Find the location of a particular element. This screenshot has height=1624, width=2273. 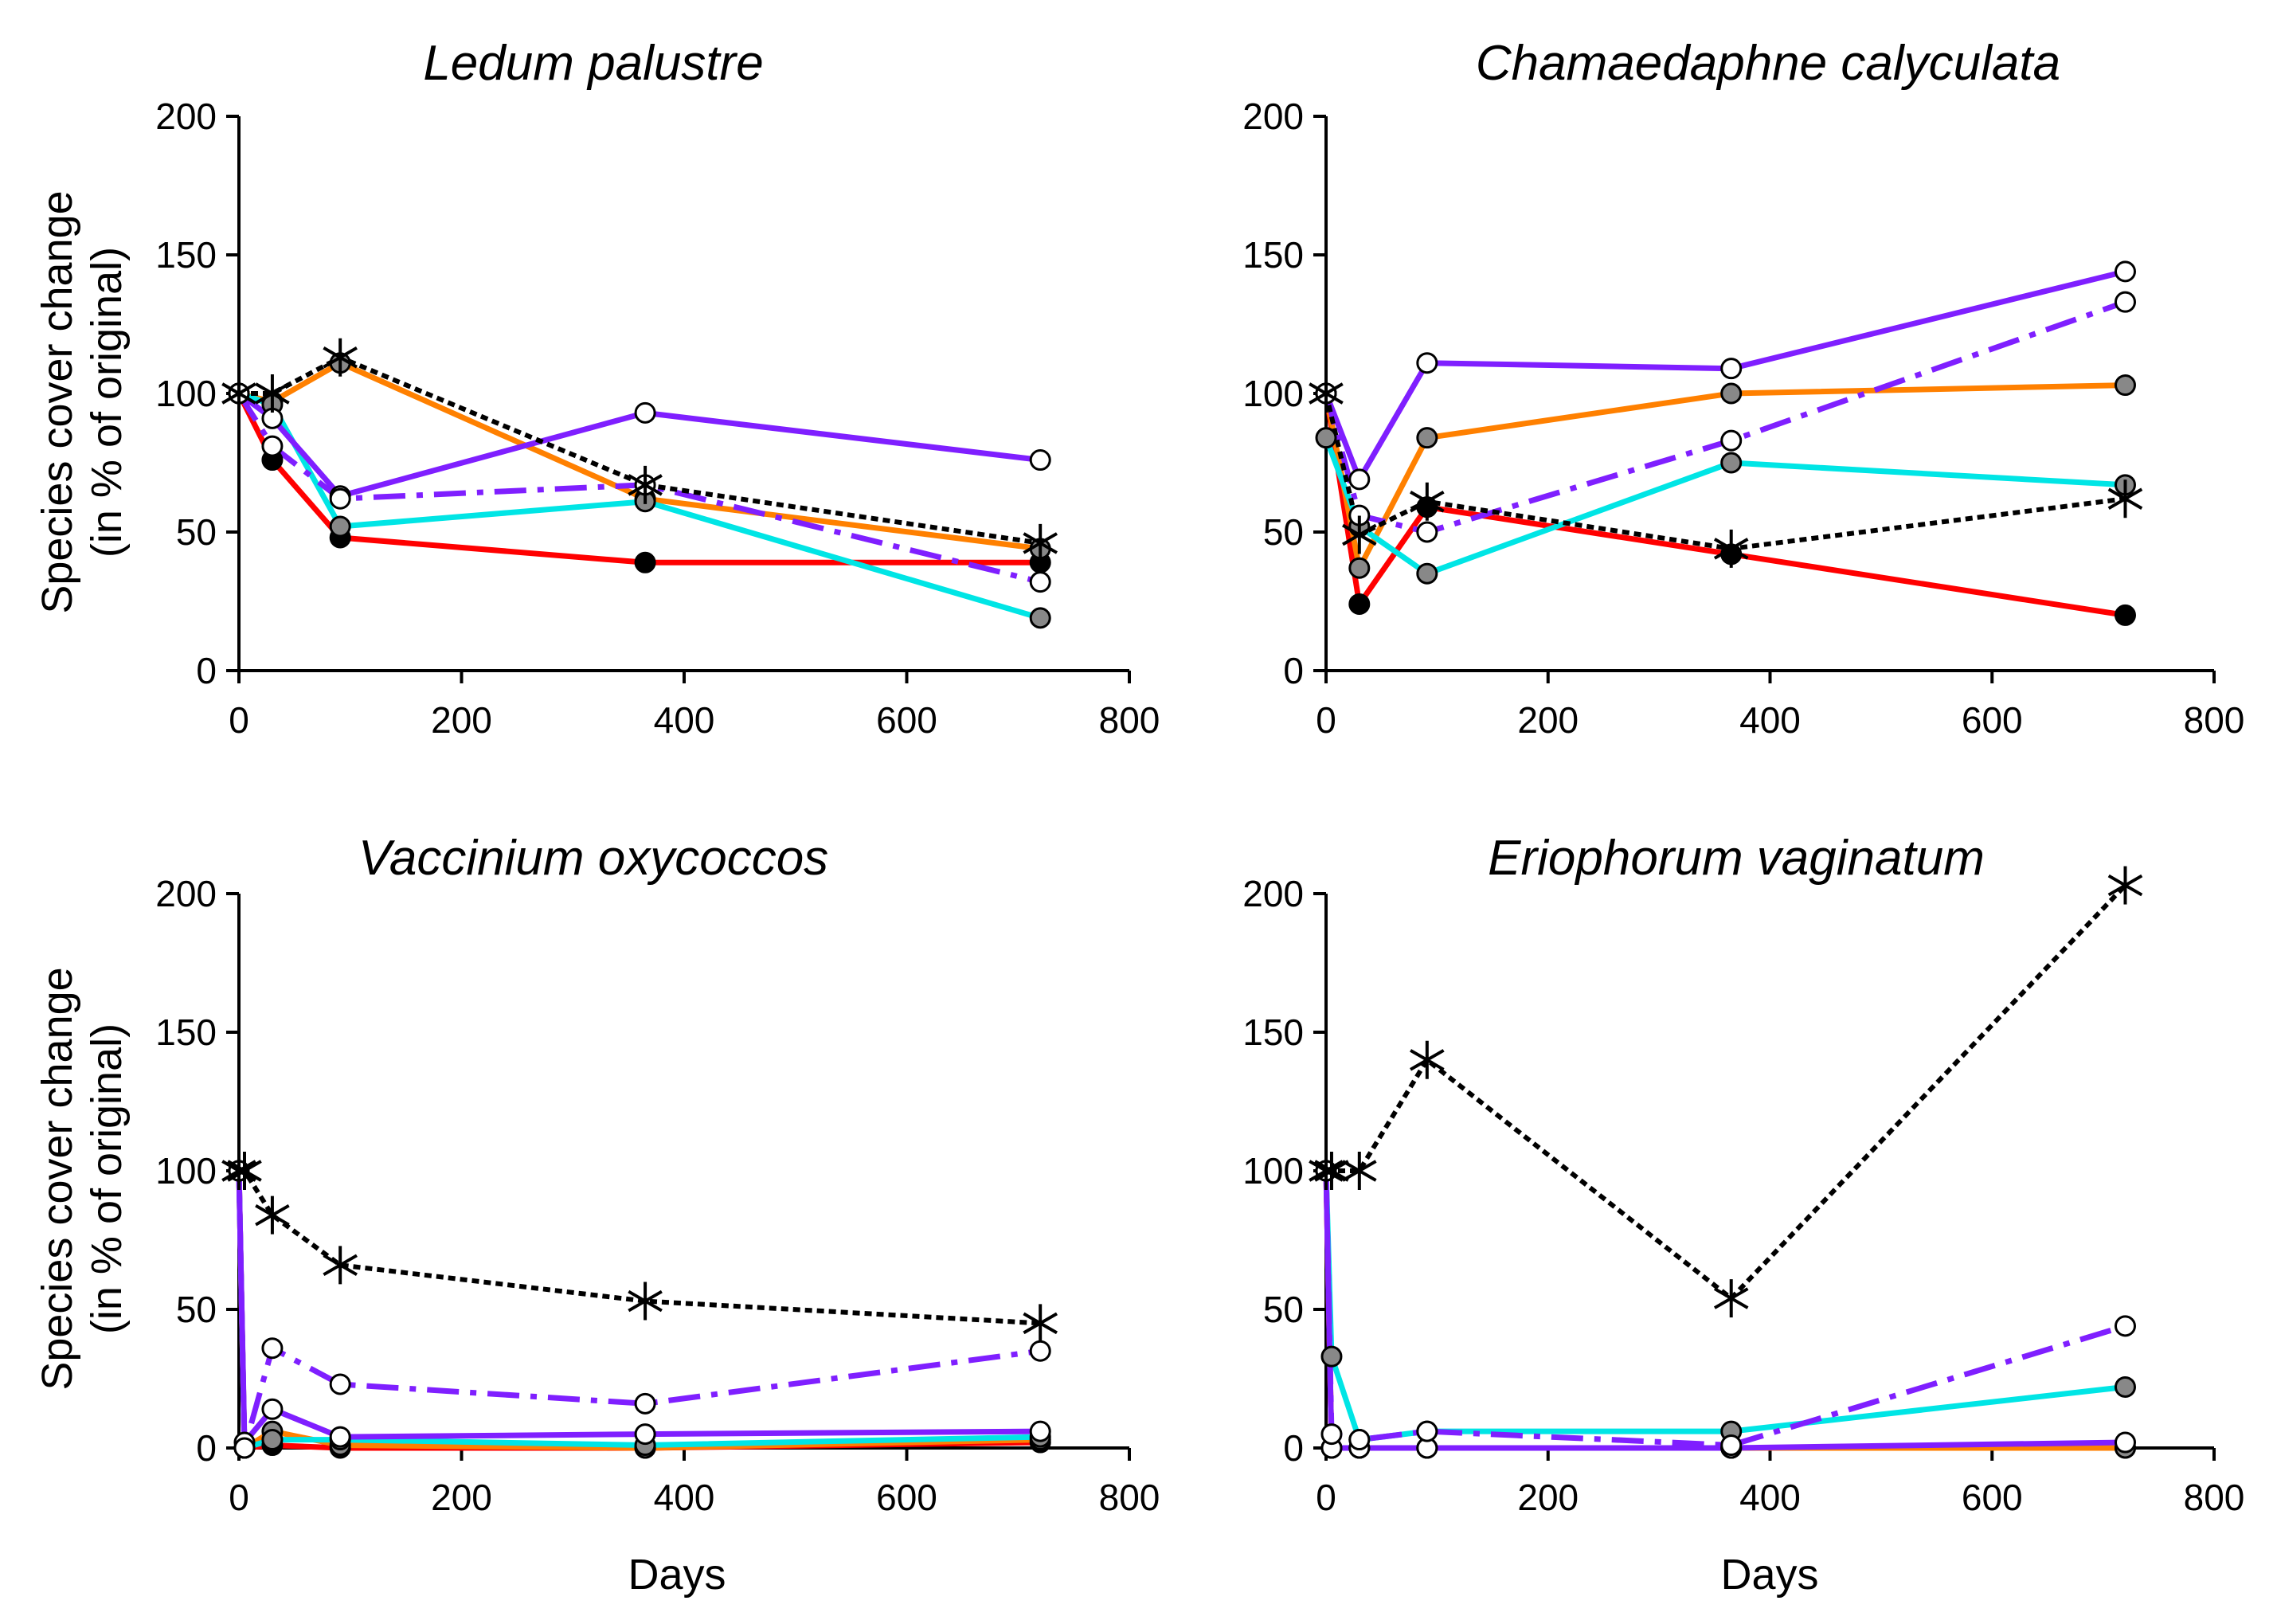

series-line-cyan-grey is located at coordinates (1724, 1306).